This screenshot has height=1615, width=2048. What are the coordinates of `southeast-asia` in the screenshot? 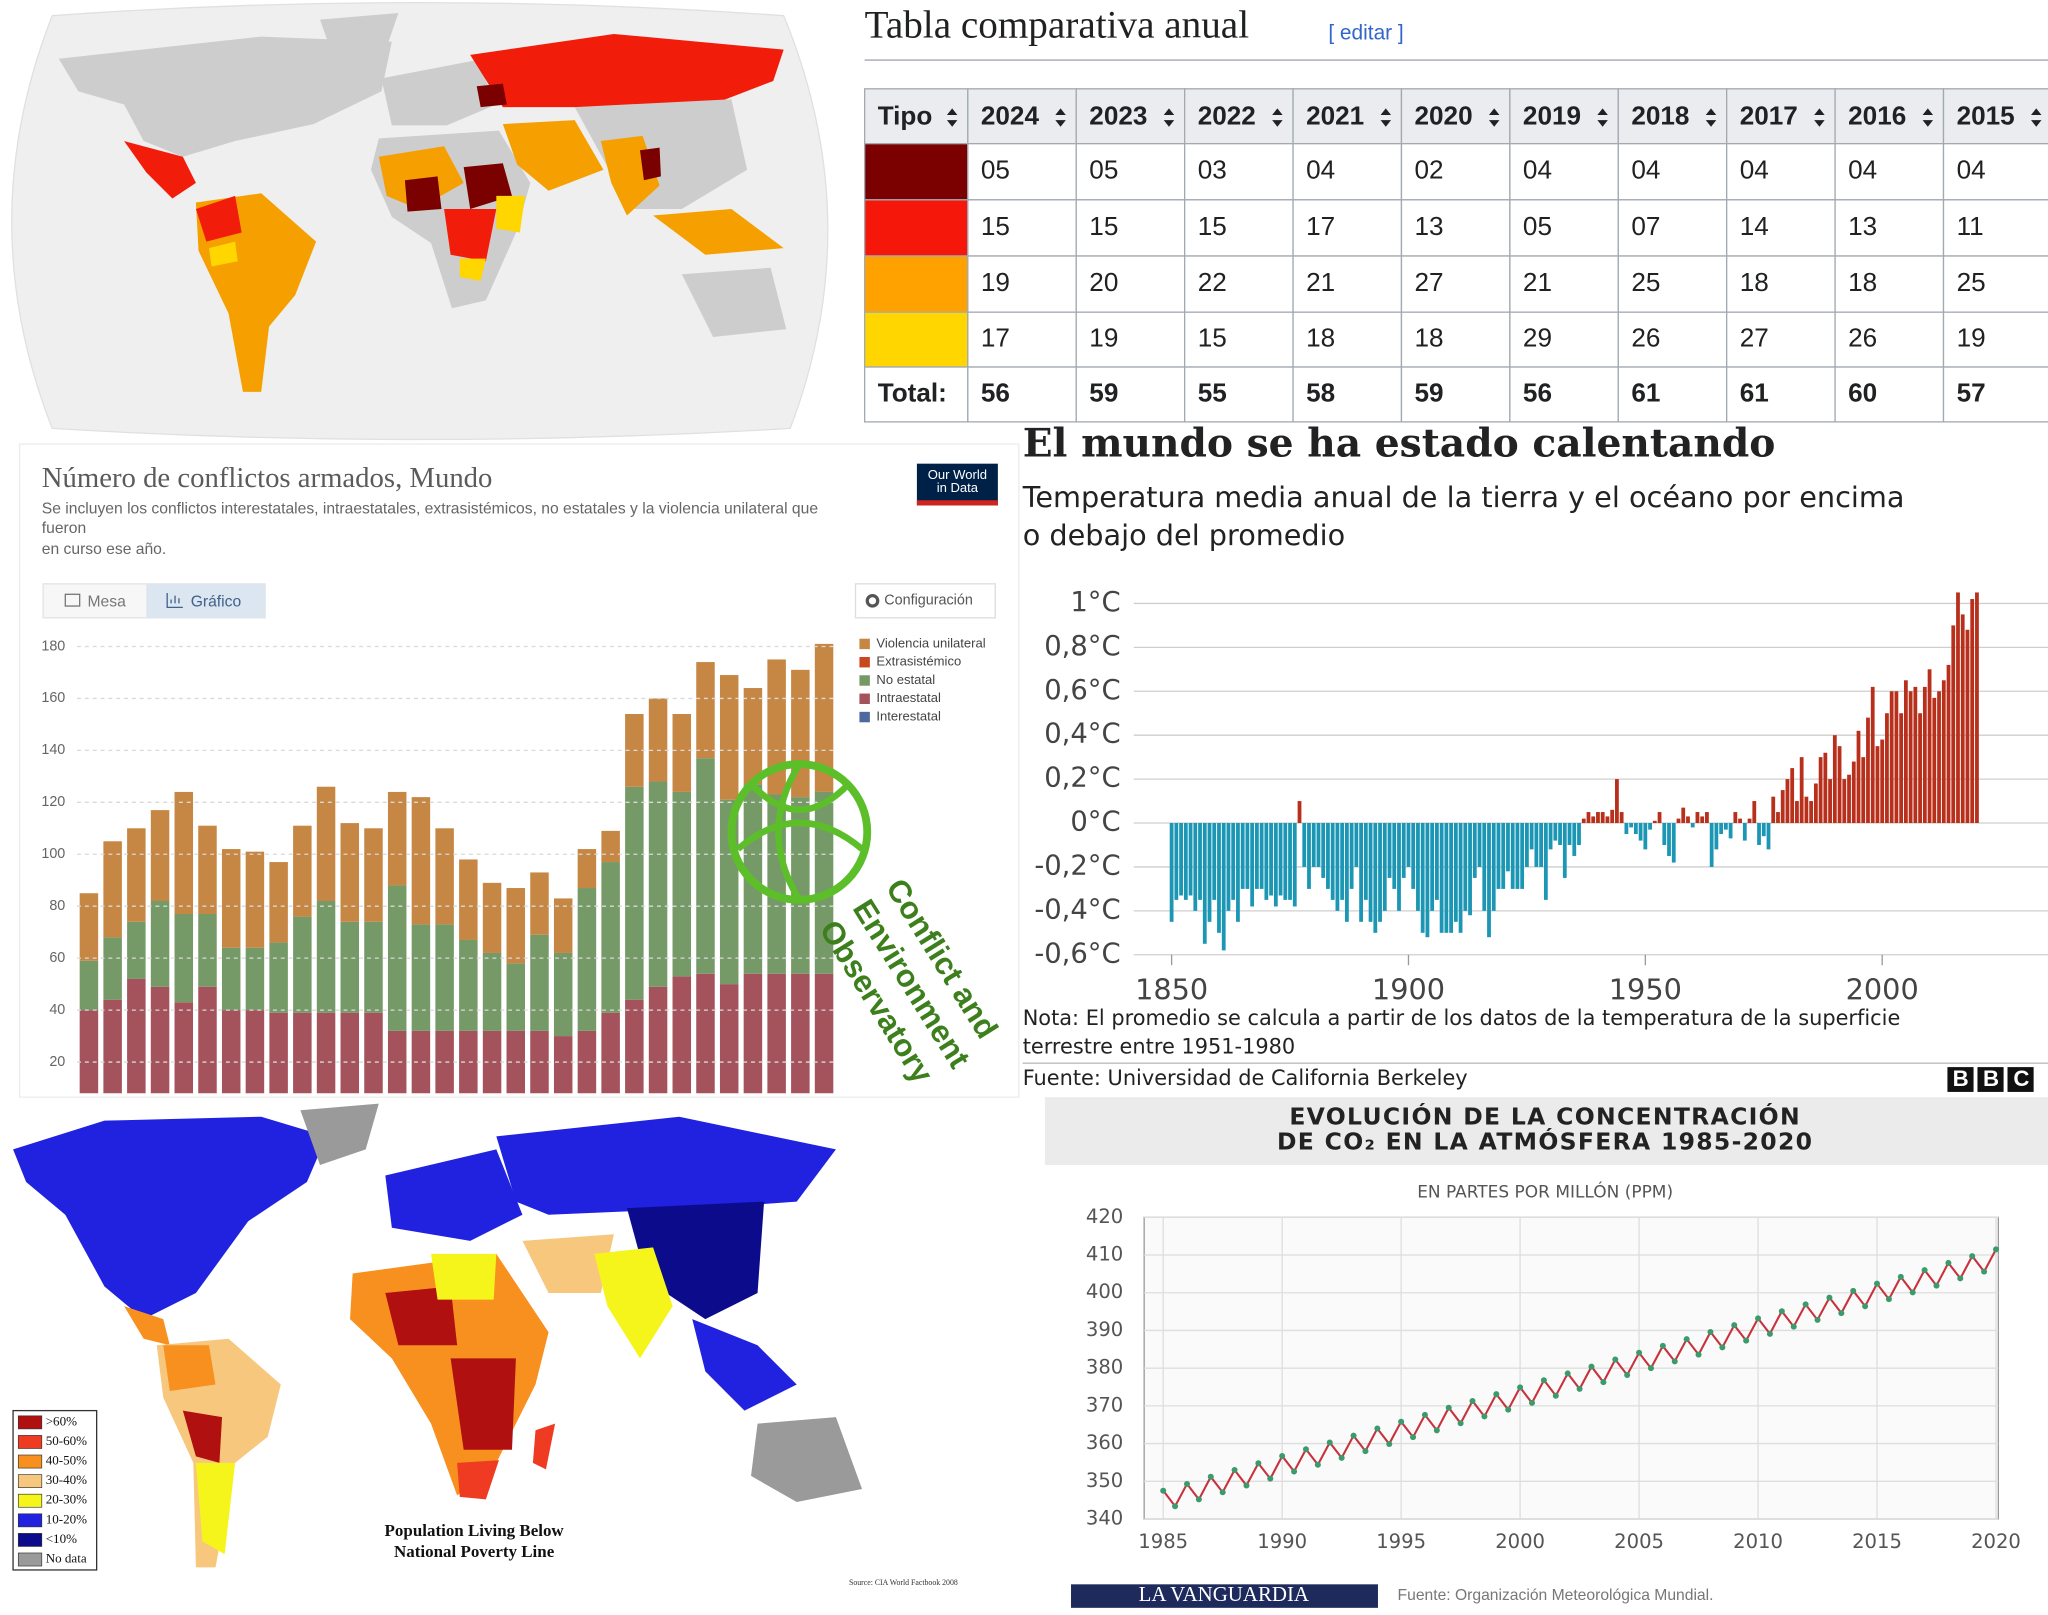 It's located at (744, 1365).